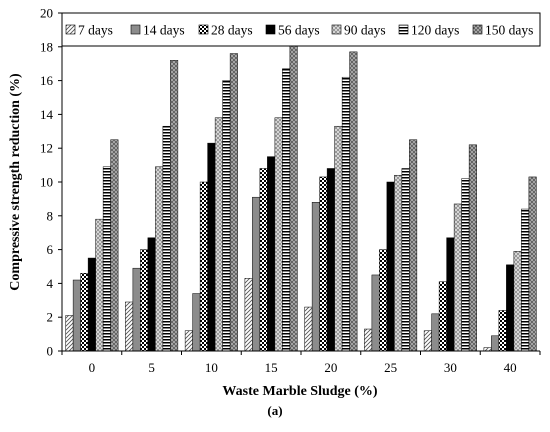 The width and height of the screenshot is (550, 432). Describe the element at coordinates (330, 367) in the screenshot. I see `x-tick-label: 20` at that location.